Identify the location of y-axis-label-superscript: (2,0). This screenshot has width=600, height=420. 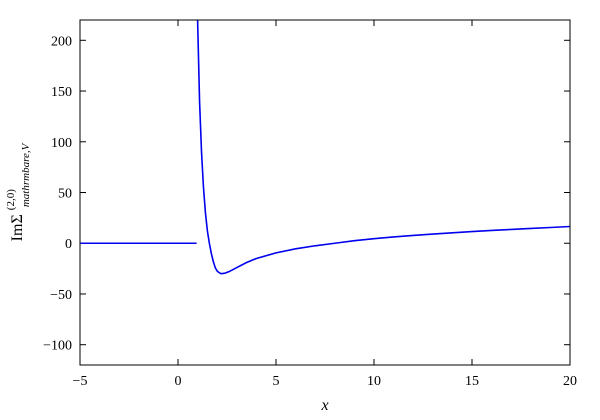
(11, 199).